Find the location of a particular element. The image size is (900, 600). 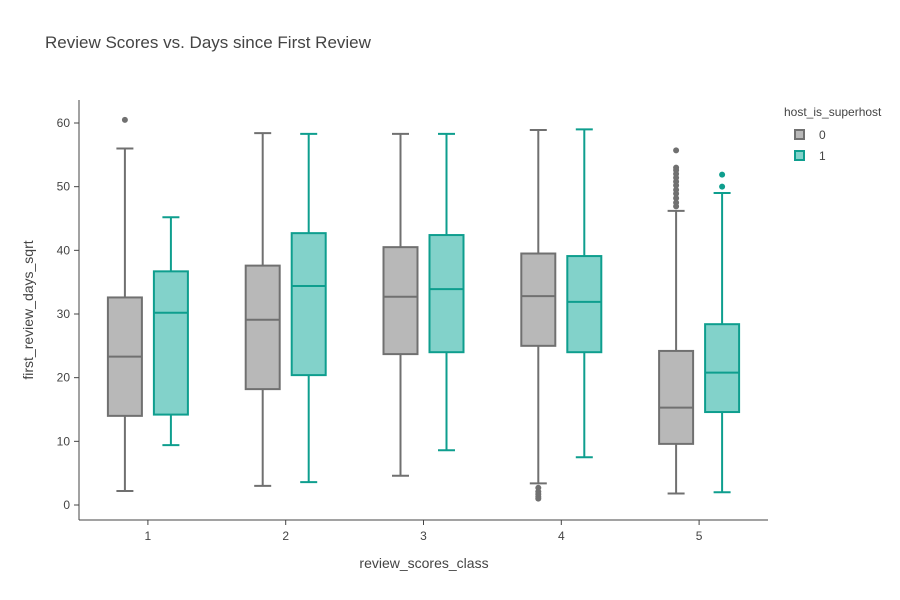

y-tick-label: 30 is located at coordinates (64, 314).